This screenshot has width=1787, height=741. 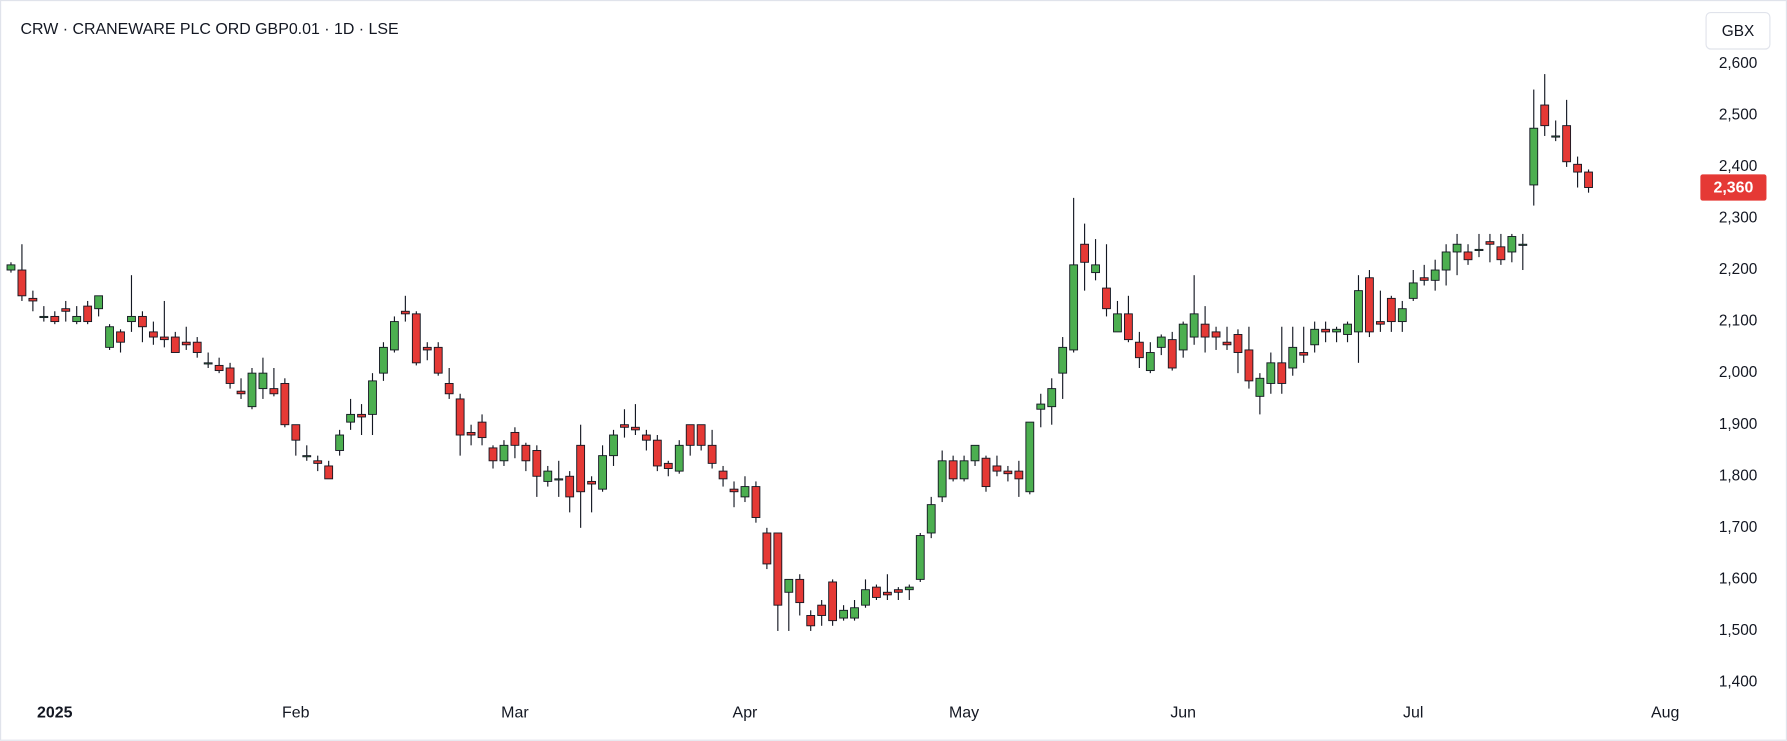 I want to click on currency-label: GBX, so click(x=1738, y=31).